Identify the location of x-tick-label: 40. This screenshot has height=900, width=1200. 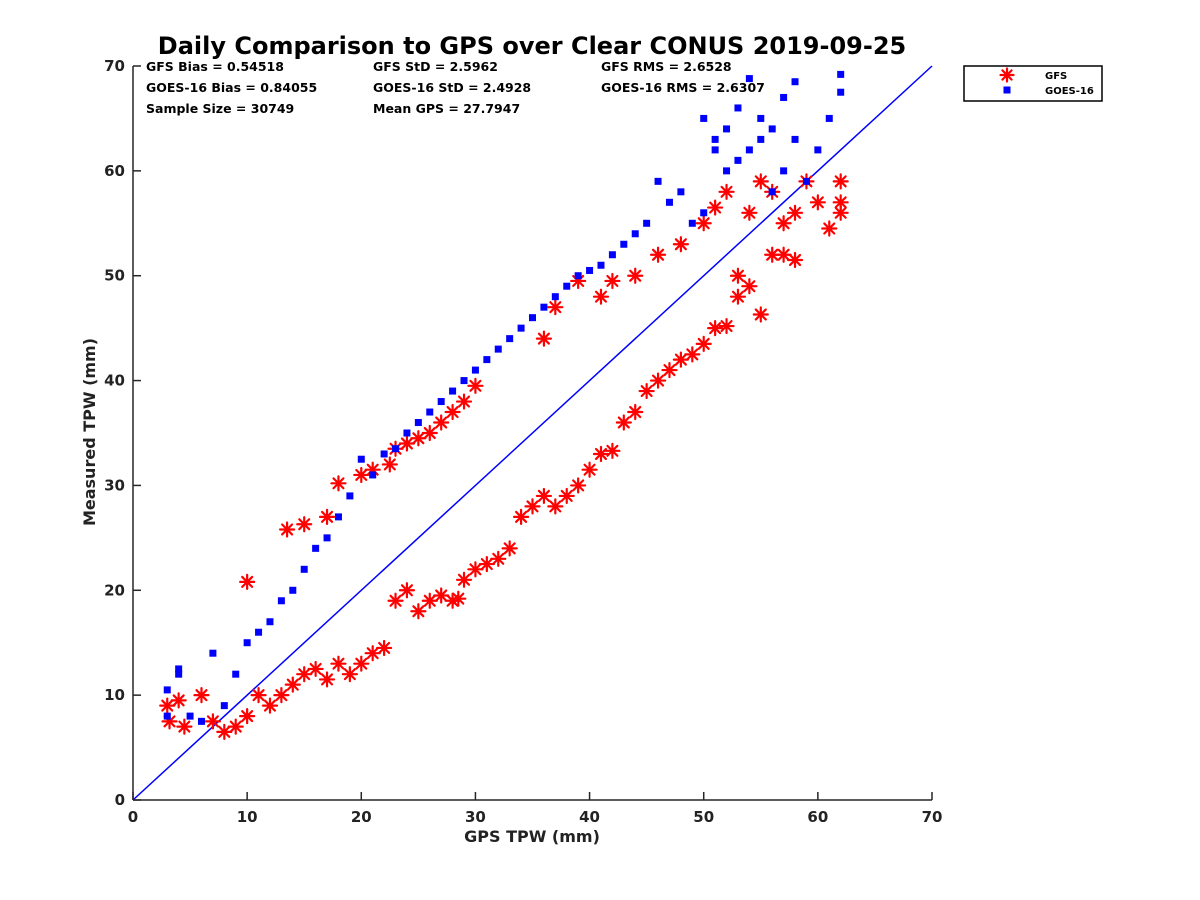
(589, 817).